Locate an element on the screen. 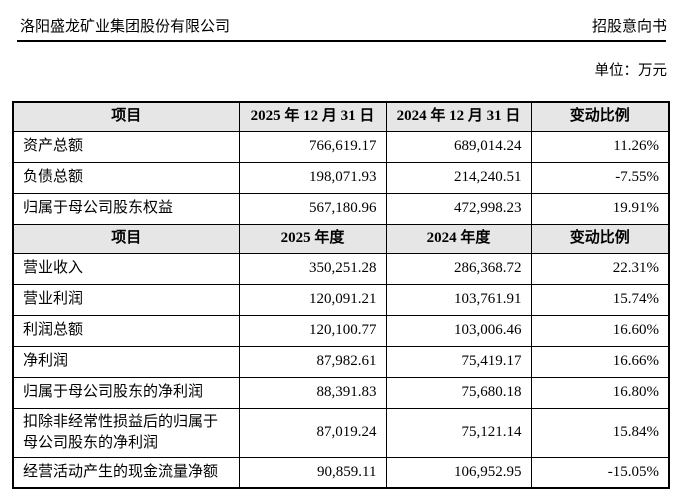  row-label: 营业利润 is located at coordinates (126, 299).